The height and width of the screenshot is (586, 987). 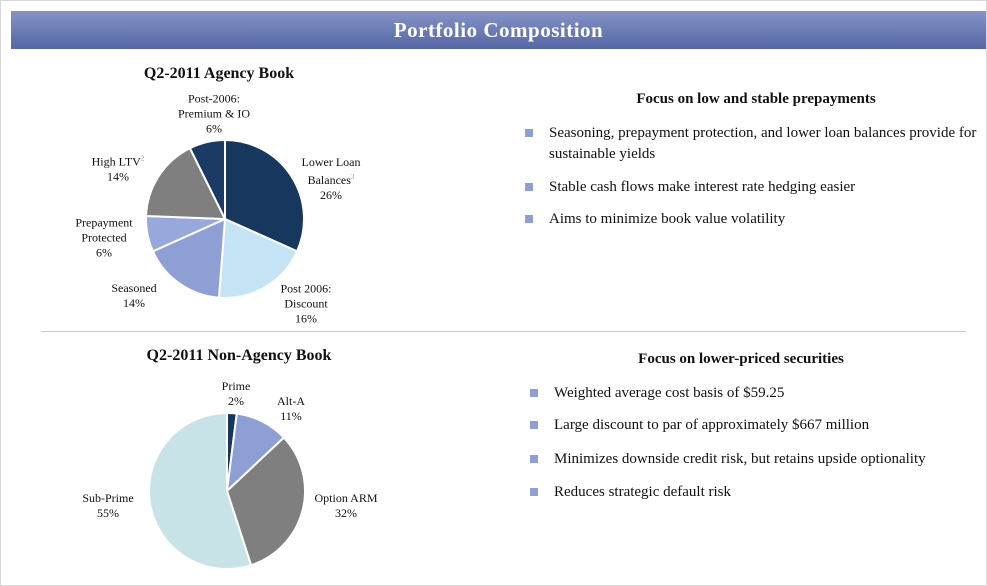 I want to click on category-label: Post-2006: Premium & IO, so click(x=214, y=106).